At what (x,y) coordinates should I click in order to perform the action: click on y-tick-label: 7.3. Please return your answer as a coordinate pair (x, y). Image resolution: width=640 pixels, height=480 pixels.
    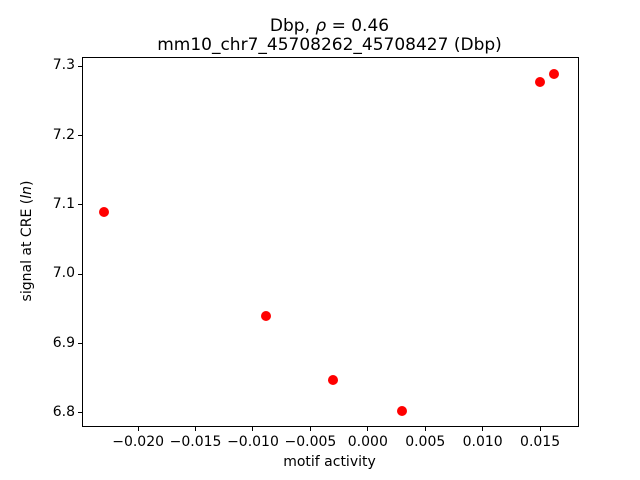
    Looking at the image, I should click on (63, 65).